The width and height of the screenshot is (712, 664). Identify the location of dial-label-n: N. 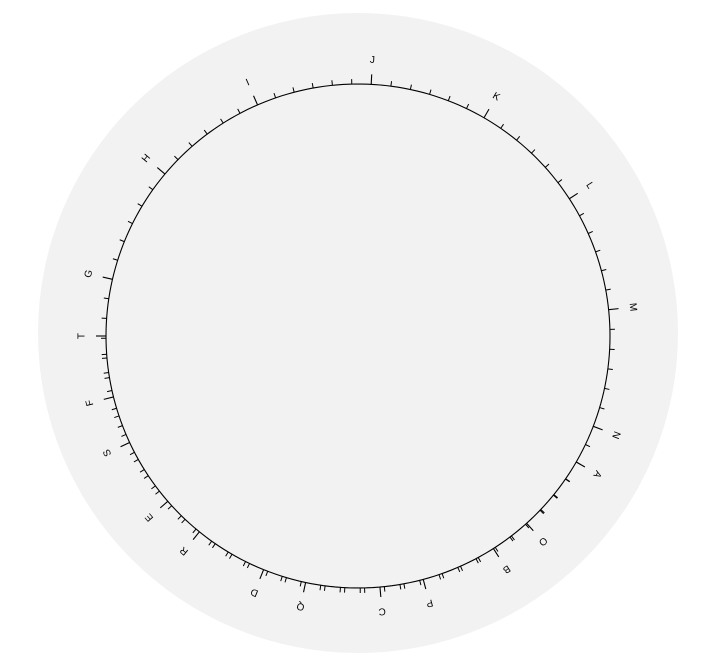
(615, 435).